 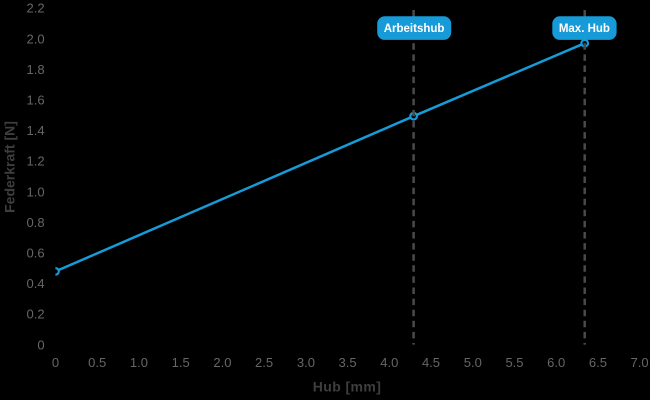 What do you see at coordinates (640, 362) in the screenshot?
I see `svg-text: 7.0` at bounding box center [640, 362].